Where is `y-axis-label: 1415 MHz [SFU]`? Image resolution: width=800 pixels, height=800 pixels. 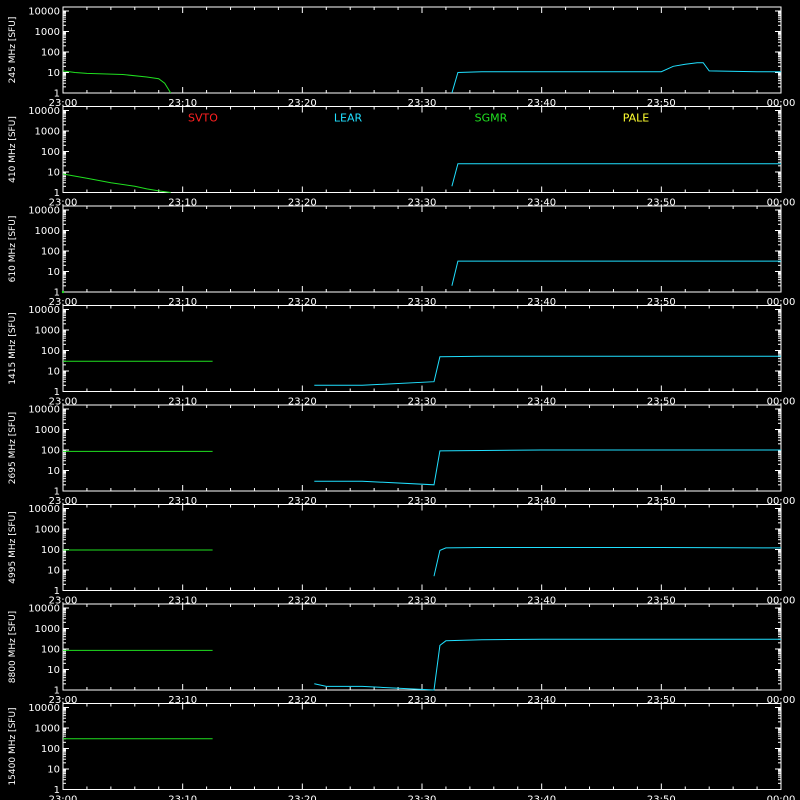 y-axis-label: 1415 MHz [SFU] is located at coordinates (13, 348).